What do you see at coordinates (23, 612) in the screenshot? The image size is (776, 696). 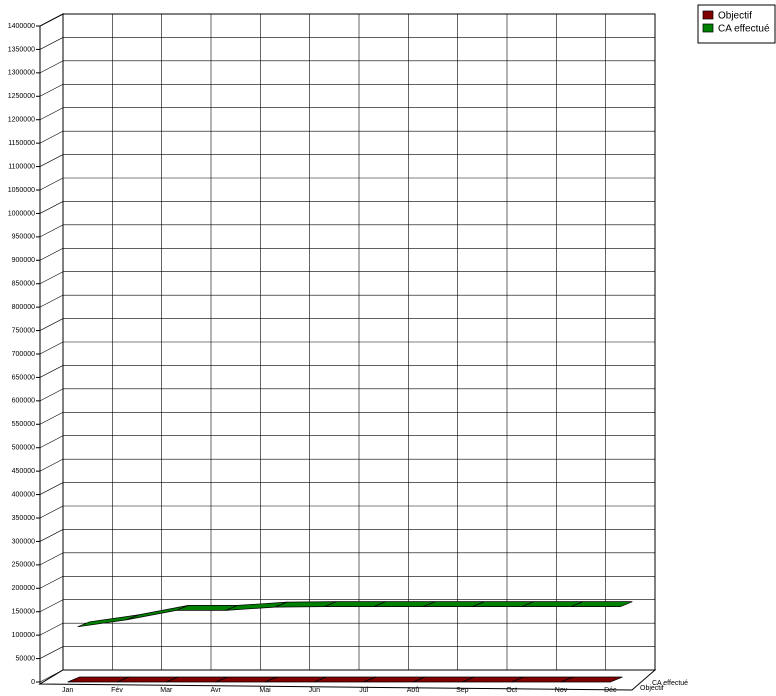 I see `y-tick-label: 150000` at bounding box center [23, 612].